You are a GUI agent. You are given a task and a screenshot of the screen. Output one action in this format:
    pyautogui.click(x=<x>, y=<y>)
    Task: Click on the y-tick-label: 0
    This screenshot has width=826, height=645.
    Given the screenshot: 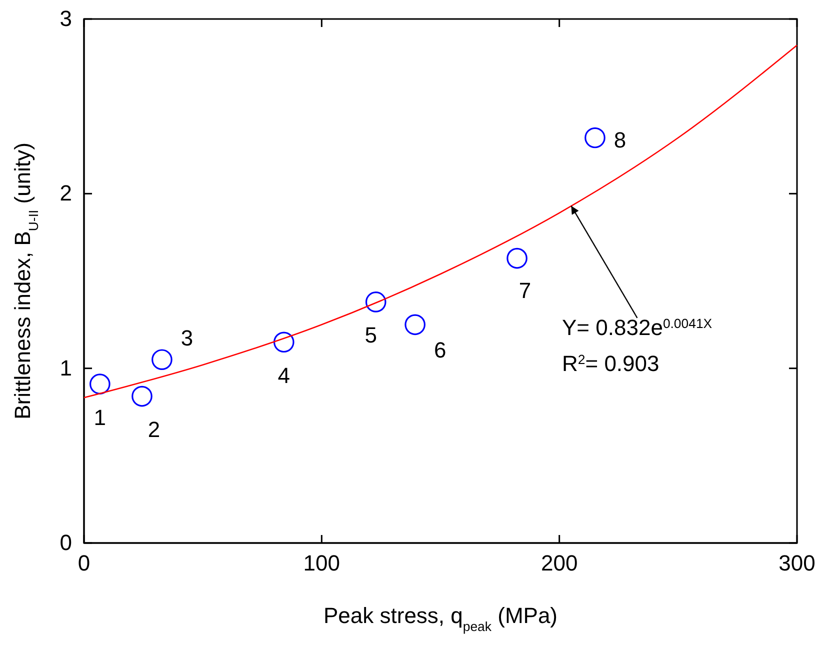 What is the action you would take?
    pyautogui.click(x=66, y=543)
    